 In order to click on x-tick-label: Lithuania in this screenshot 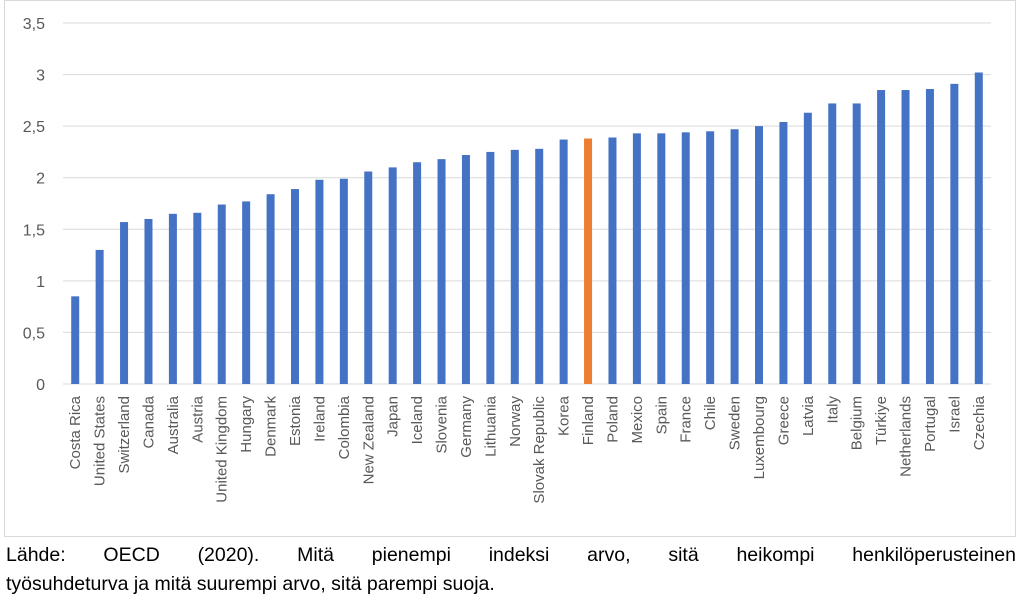, I will do `click(490, 426)`.